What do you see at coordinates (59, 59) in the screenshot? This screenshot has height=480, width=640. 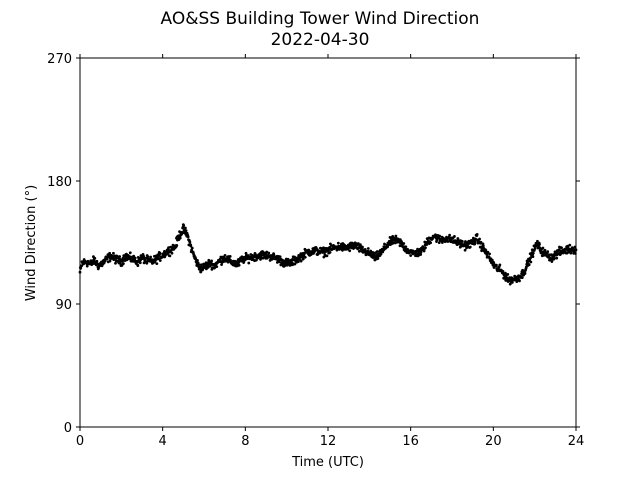 I see `y-tick-label: 270` at bounding box center [59, 59].